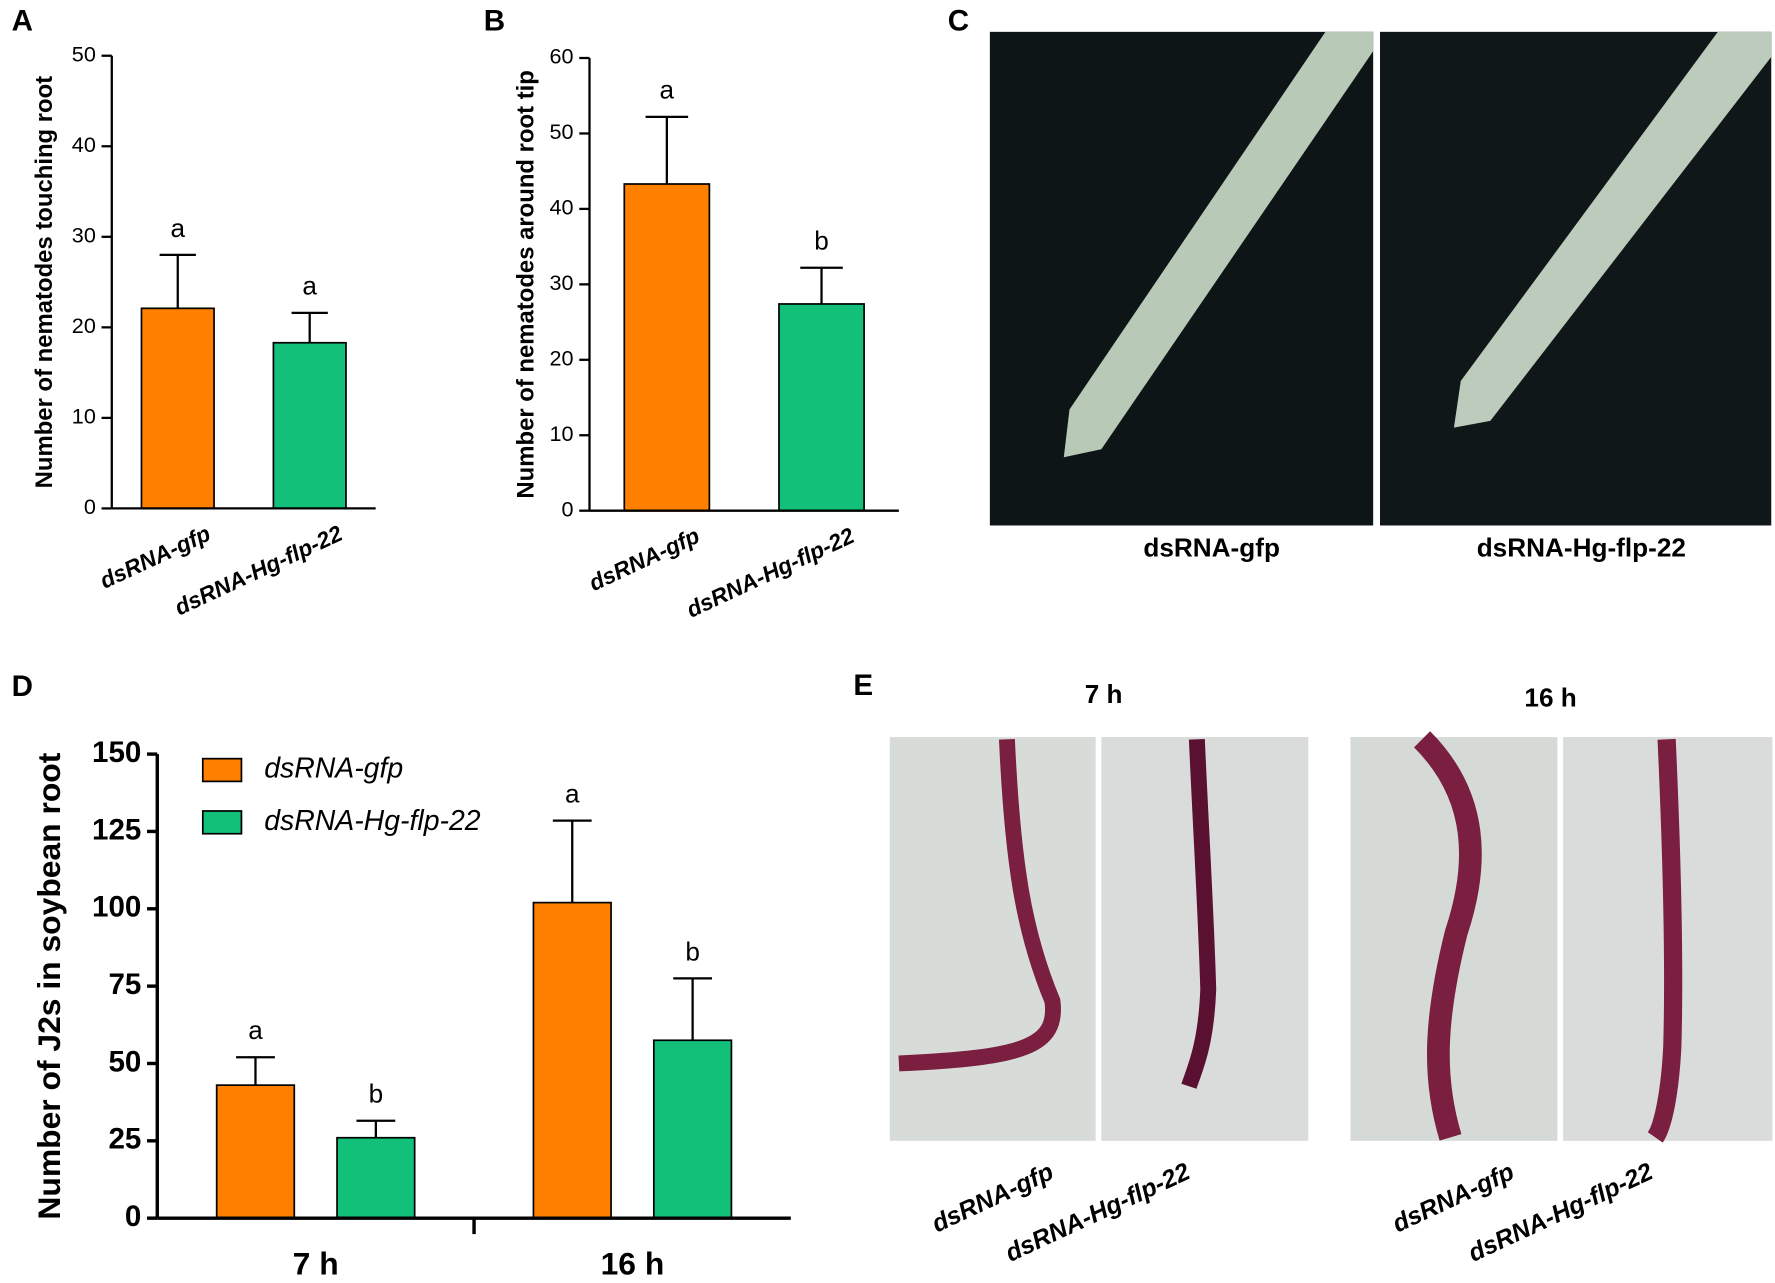 This screenshot has height=1283, width=1775. What do you see at coordinates (562, 56) in the screenshot?
I see `y-tick-label: 60` at bounding box center [562, 56].